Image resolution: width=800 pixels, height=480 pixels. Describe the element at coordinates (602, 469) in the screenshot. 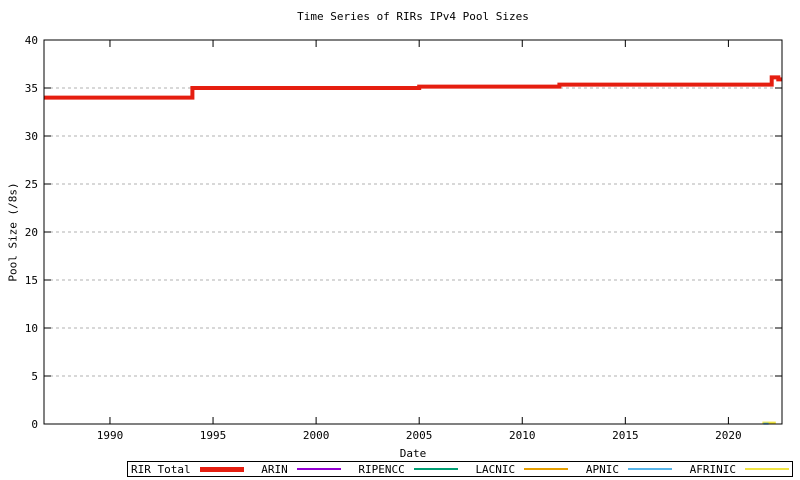

I see `legend-label: APNIC` at that location.